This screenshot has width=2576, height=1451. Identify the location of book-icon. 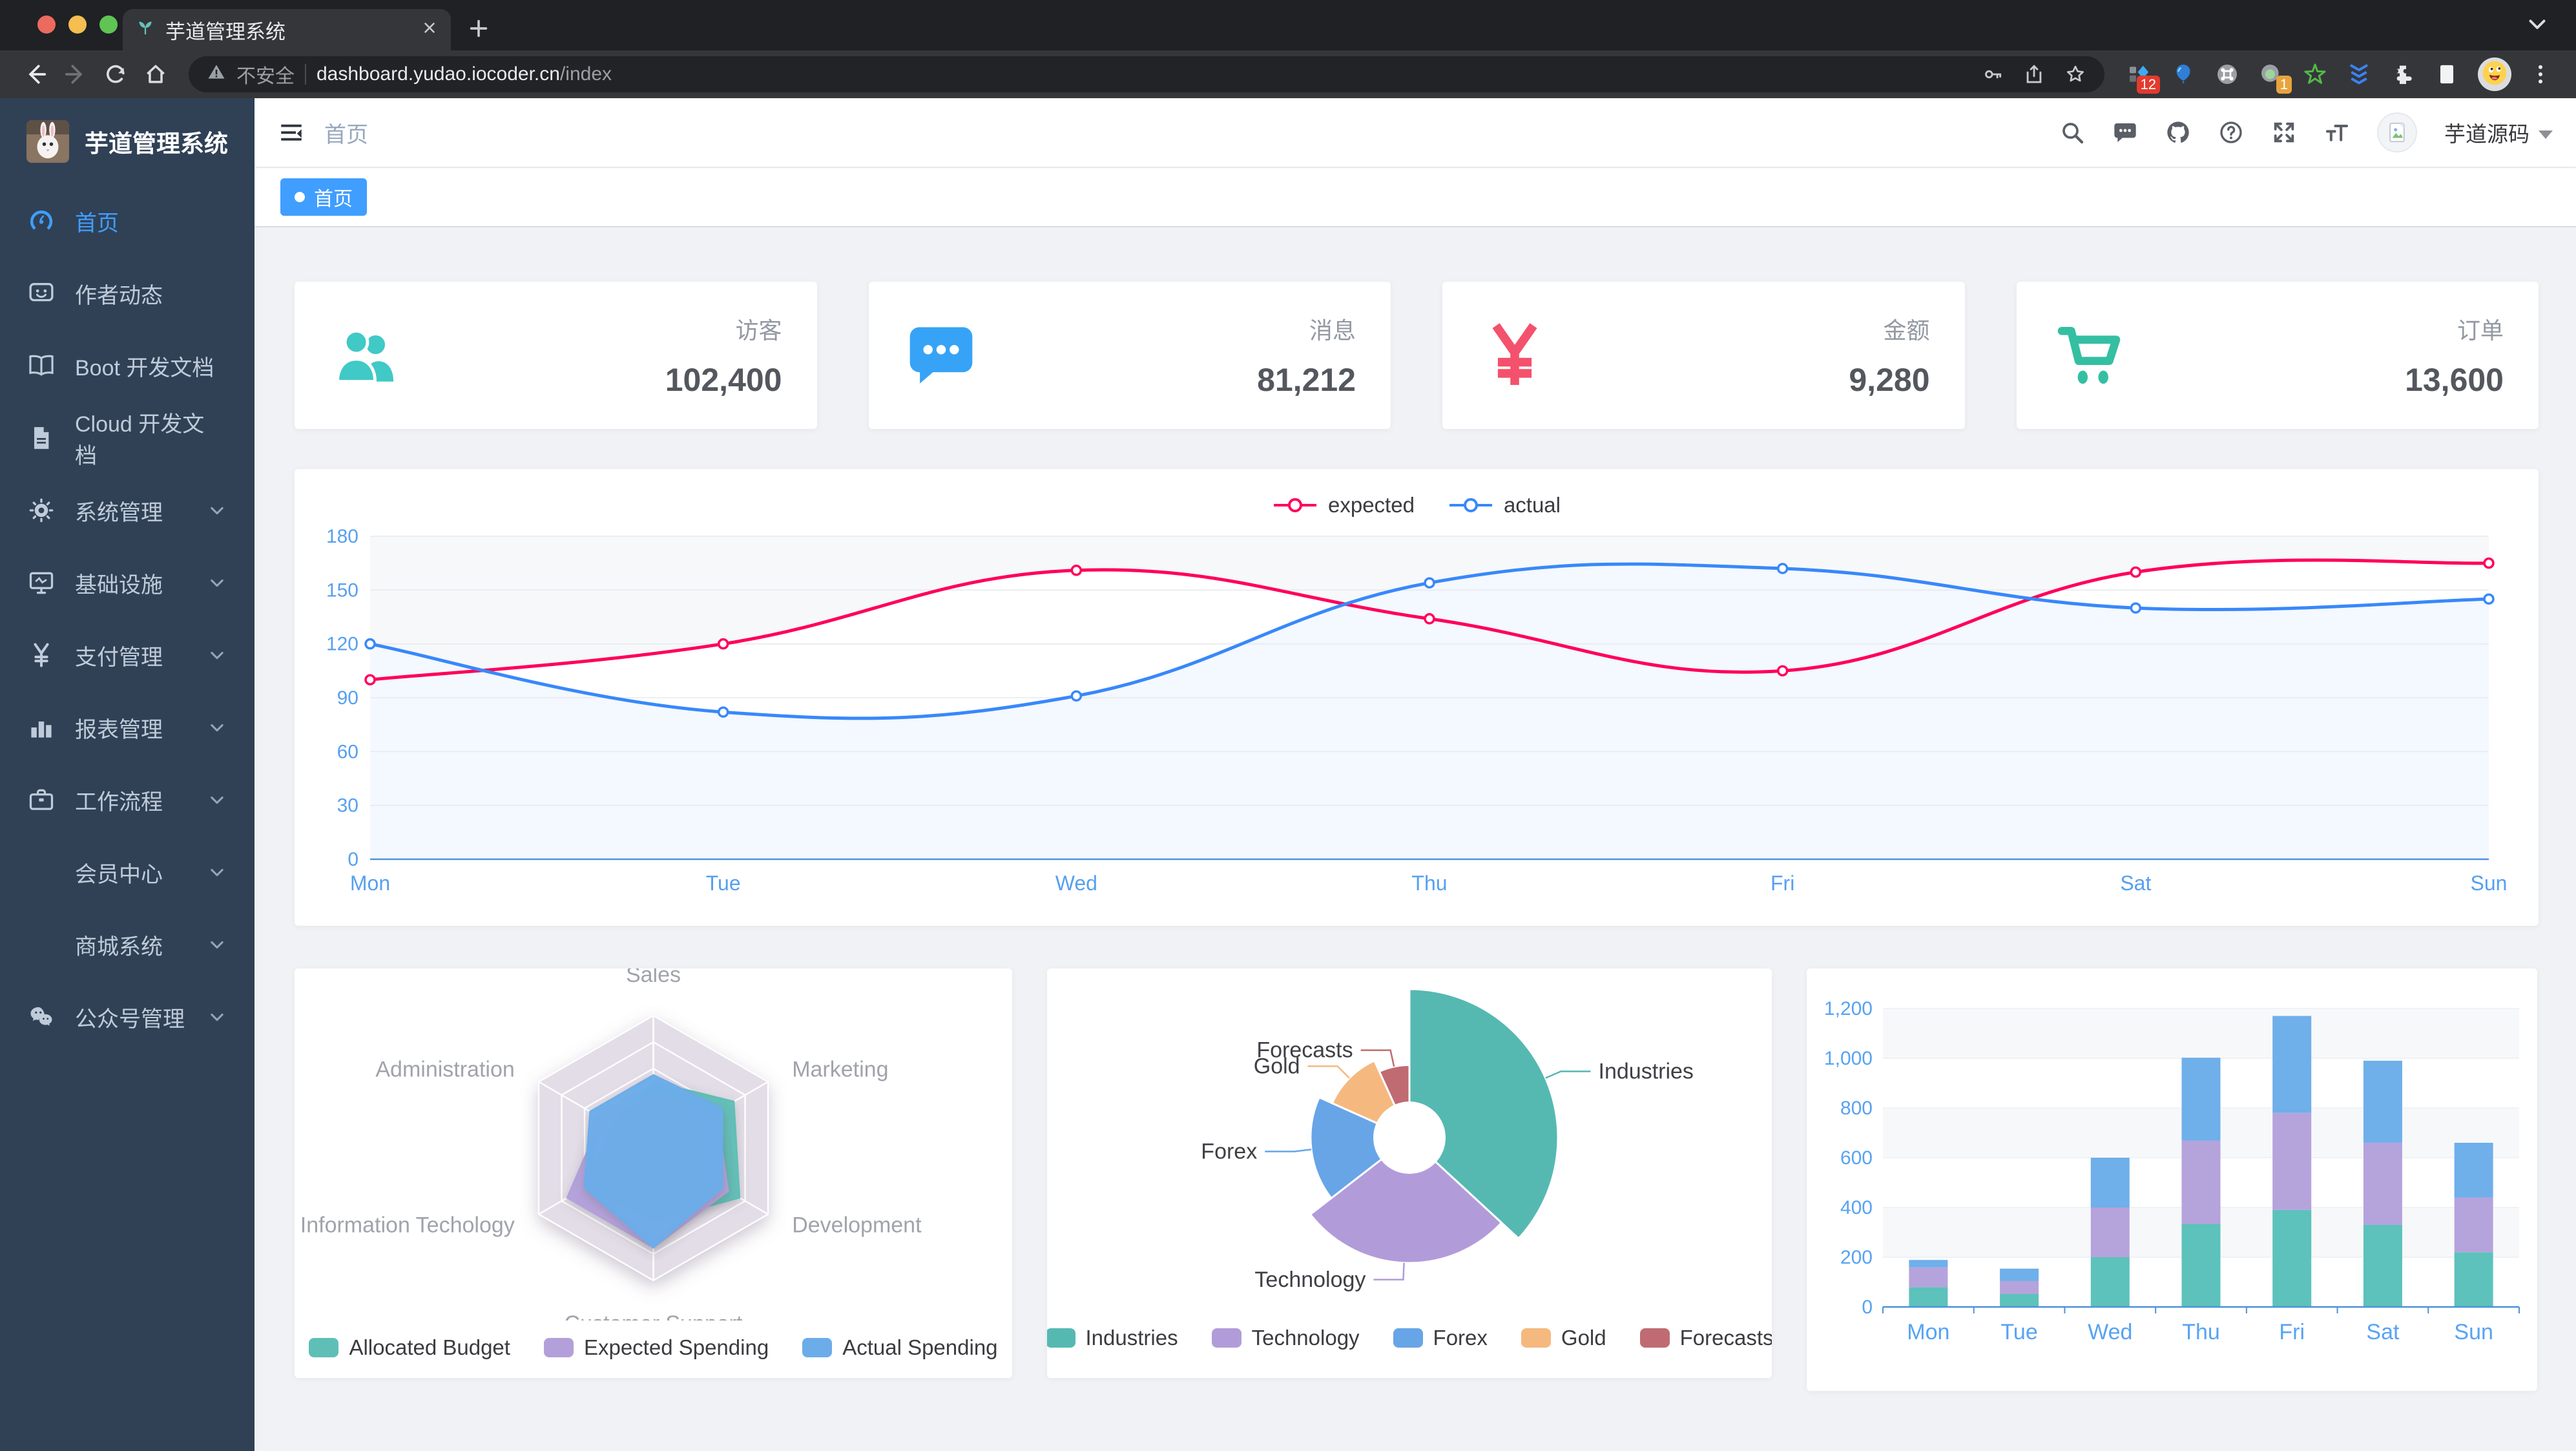
(41, 365).